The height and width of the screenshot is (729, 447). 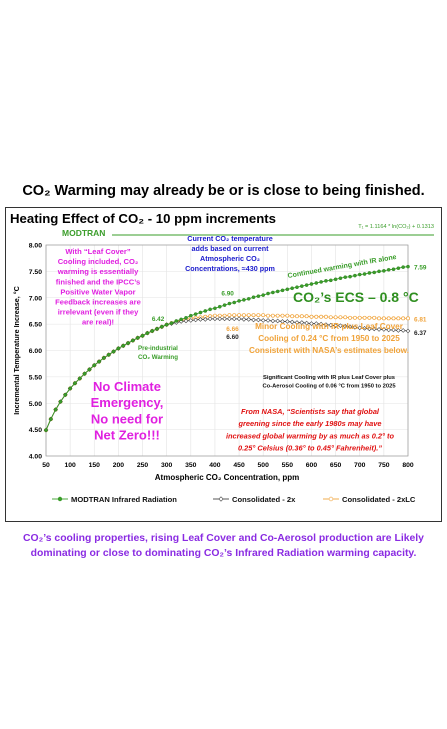 What do you see at coordinates (230, 268) in the screenshot?
I see `current-co2-note-line: Concentrations, ≈430 ppm` at bounding box center [230, 268].